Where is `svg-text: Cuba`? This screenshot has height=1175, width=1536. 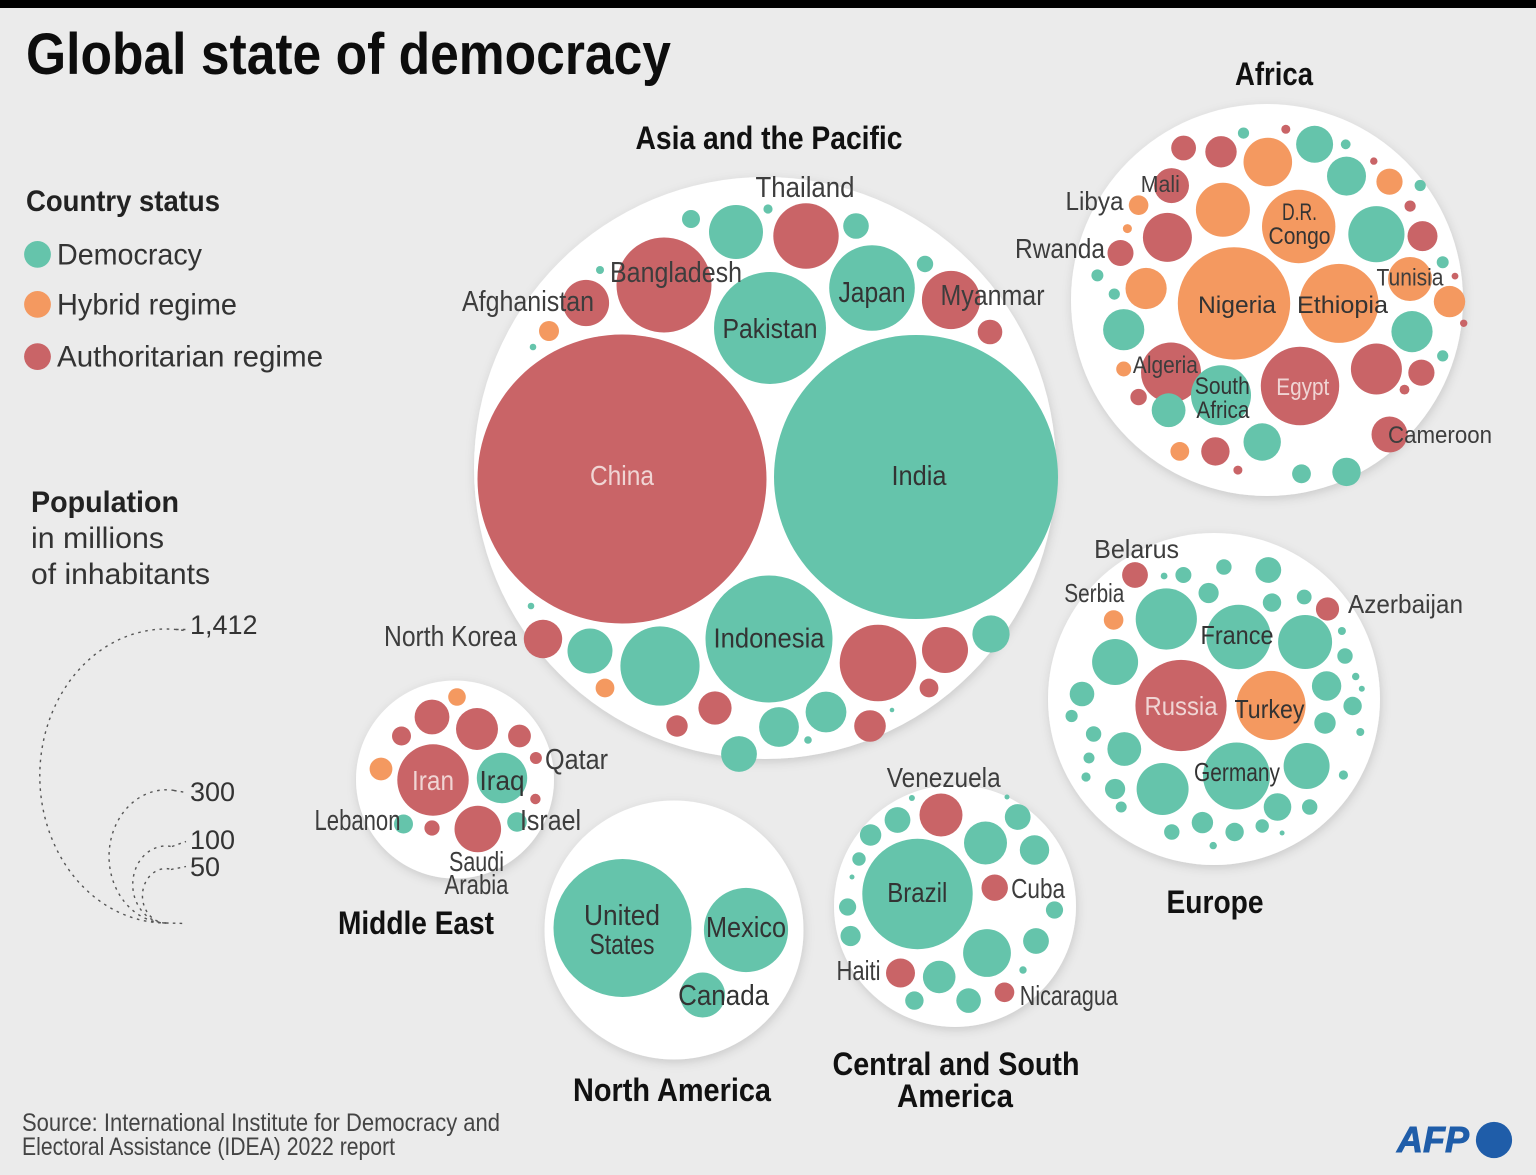 svg-text: Cuba is located at coordinates (1038, 888).